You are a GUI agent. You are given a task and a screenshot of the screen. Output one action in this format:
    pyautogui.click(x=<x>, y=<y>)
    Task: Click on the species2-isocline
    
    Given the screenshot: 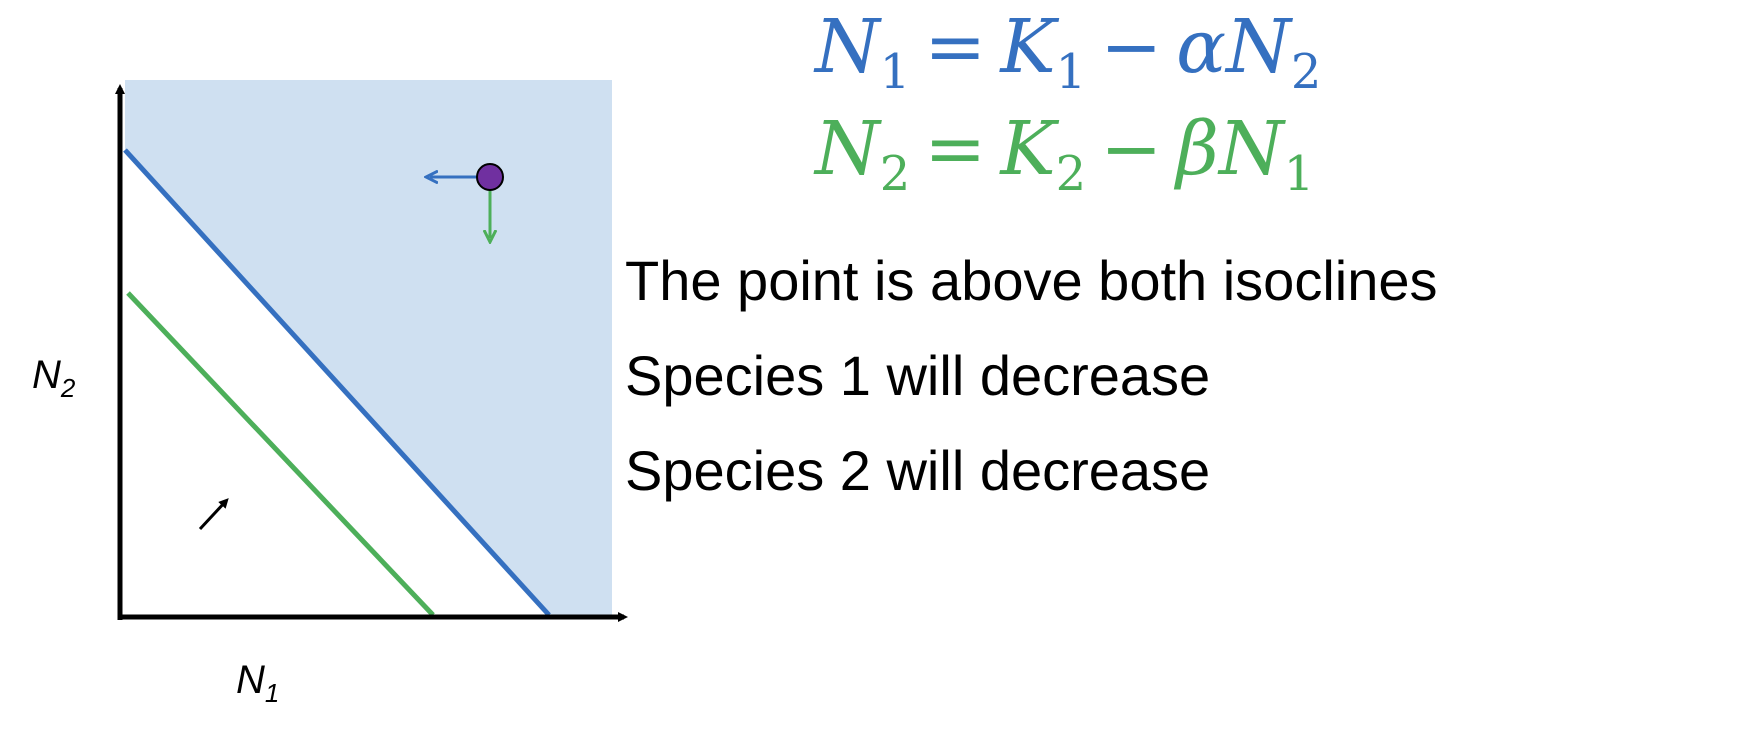 What is the action you would take?
    pyautogui.click(x=280, y=454)
    